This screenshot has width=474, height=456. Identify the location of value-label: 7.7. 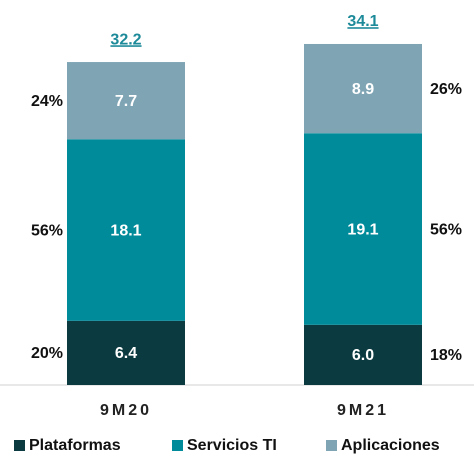
(126, 101).